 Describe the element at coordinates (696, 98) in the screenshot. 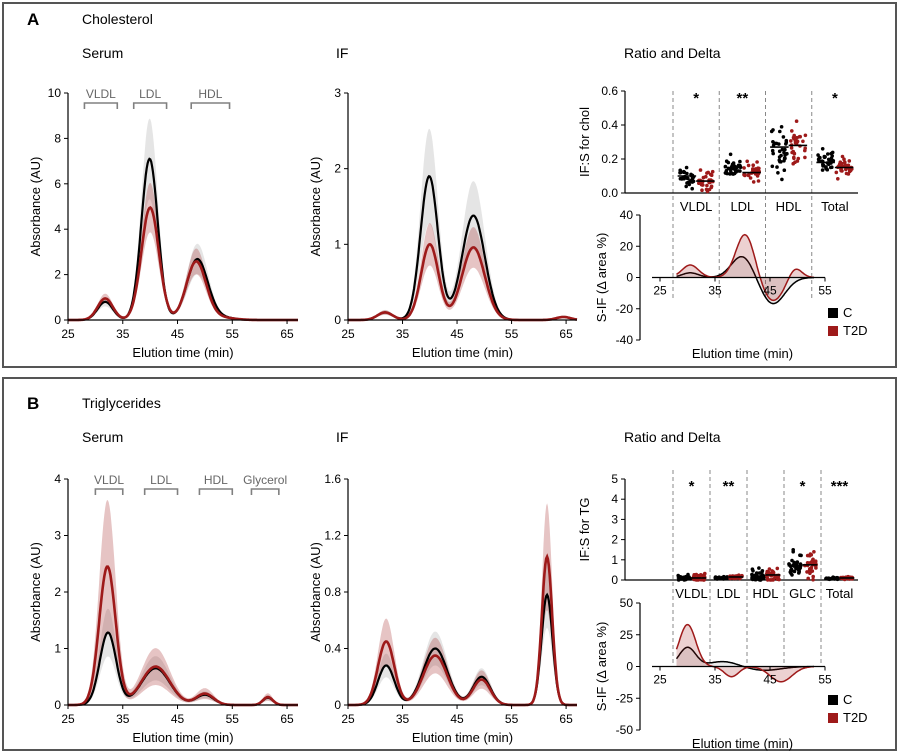

I see `panel-a-ratio-significance-0: *` at that location.